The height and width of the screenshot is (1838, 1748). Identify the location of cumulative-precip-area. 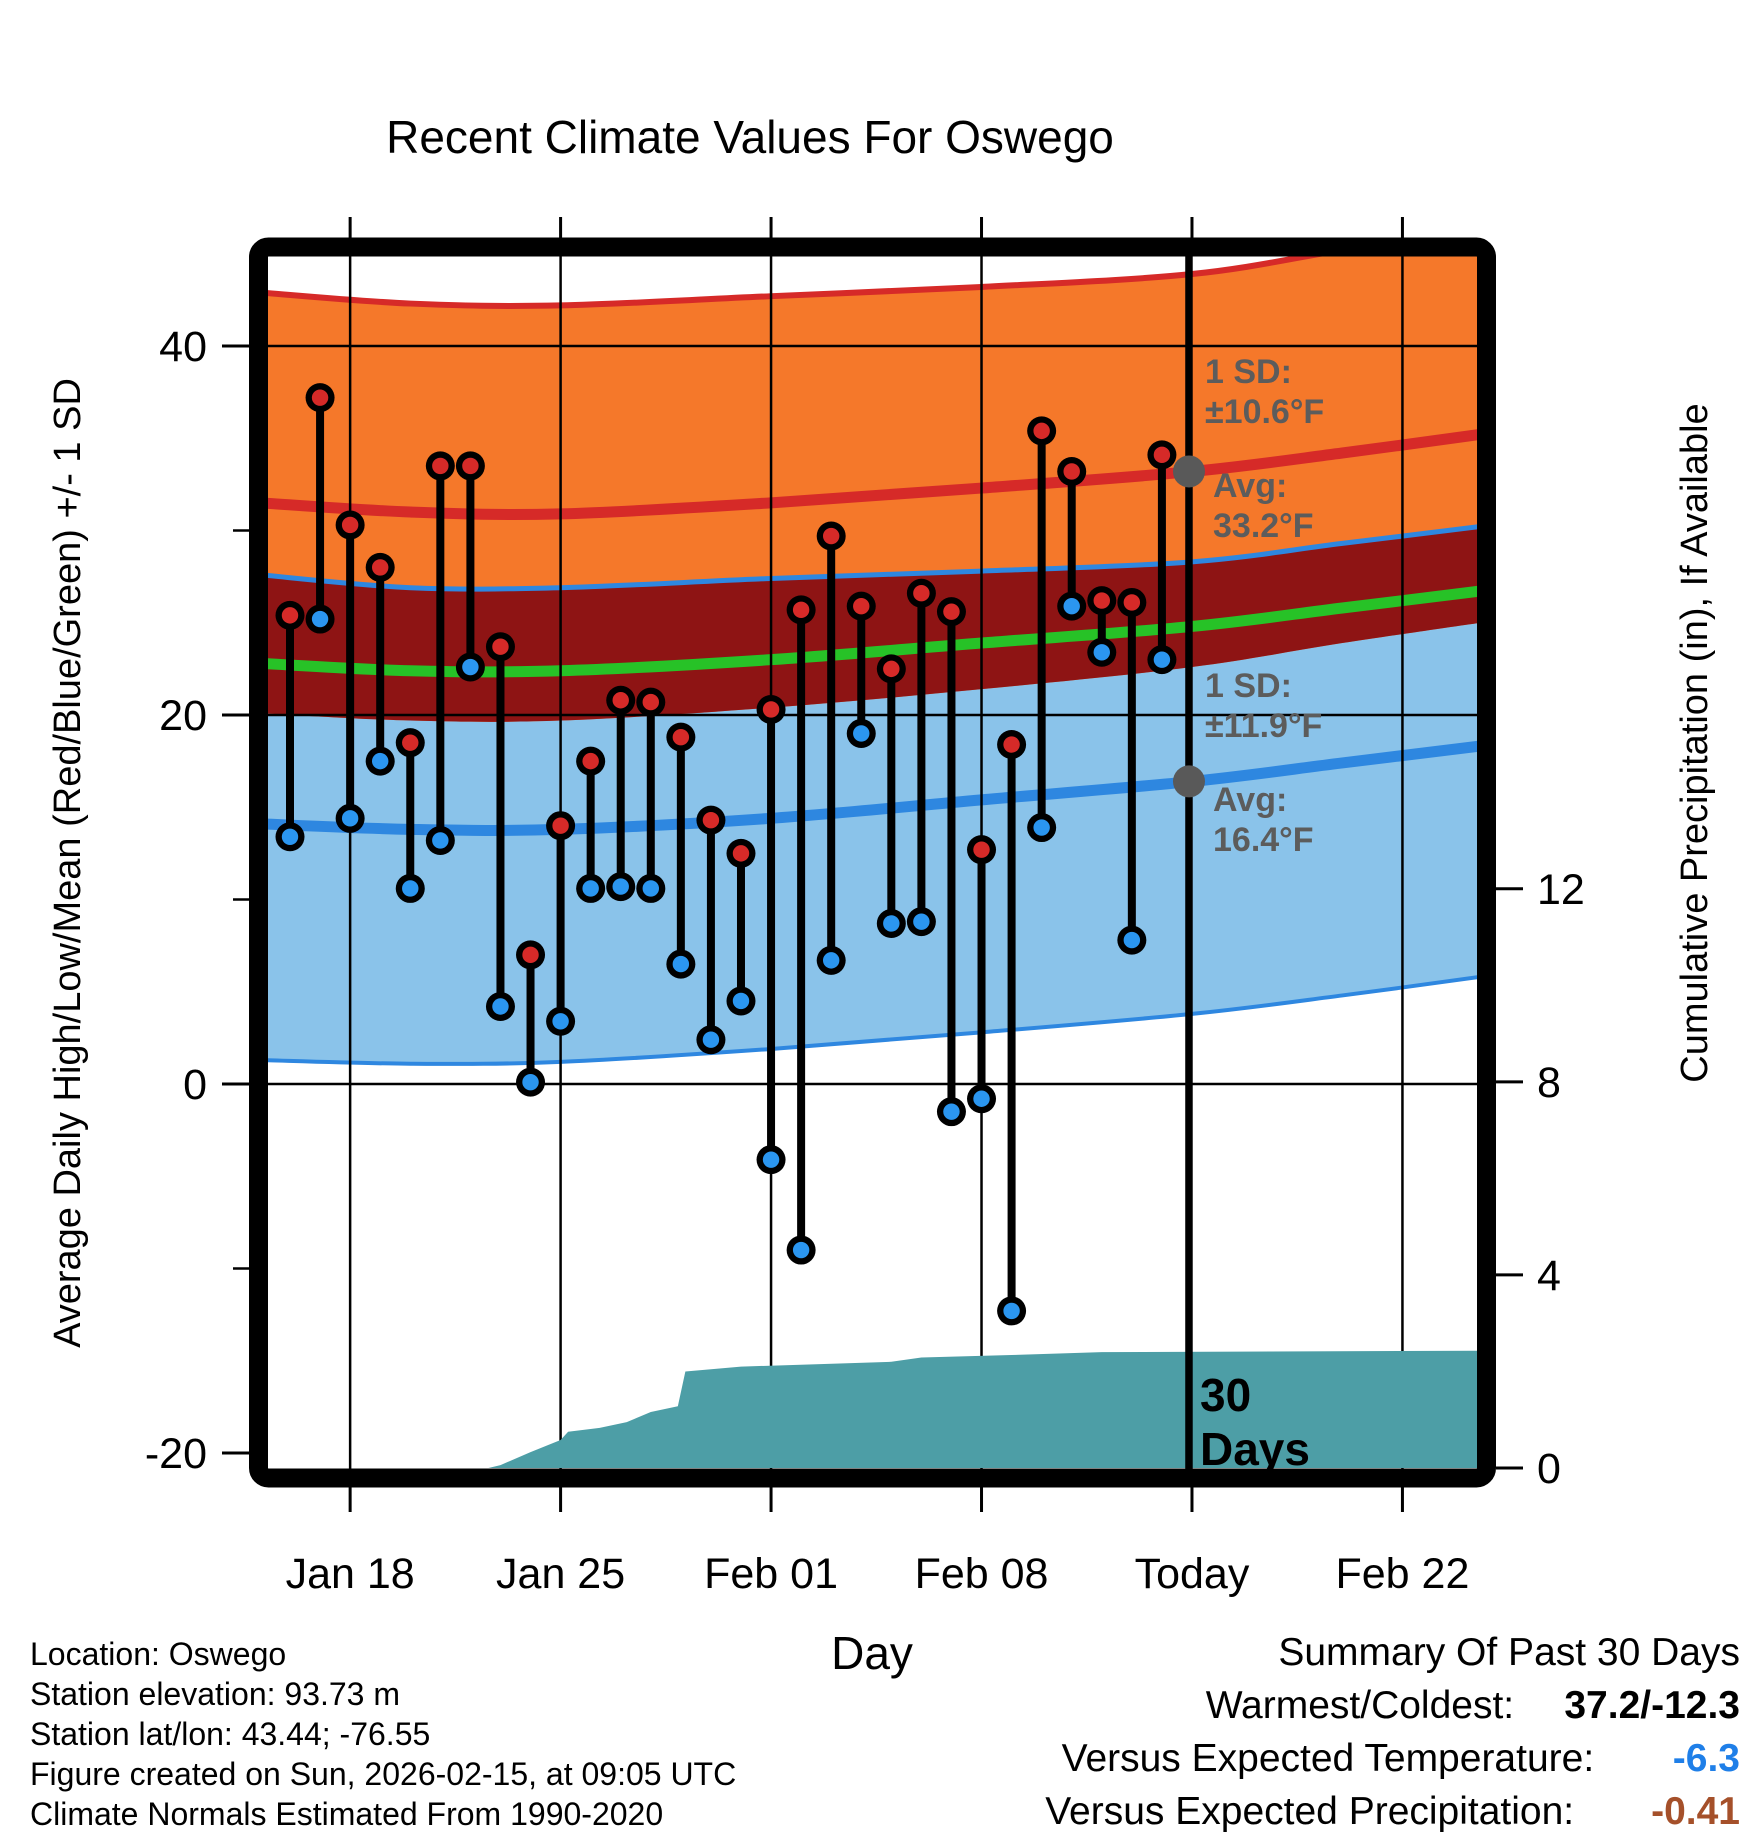
(982, 1409).